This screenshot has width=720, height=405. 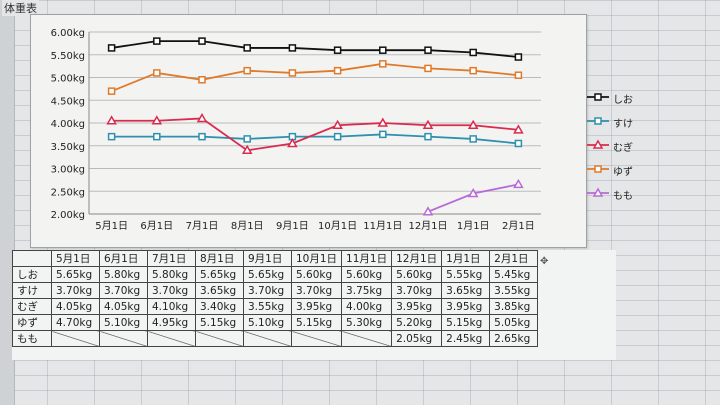 What do you see at coordinates (617, 199) in the screenshot?
I see `legend-item: もも` at bounding box center [617, 199].